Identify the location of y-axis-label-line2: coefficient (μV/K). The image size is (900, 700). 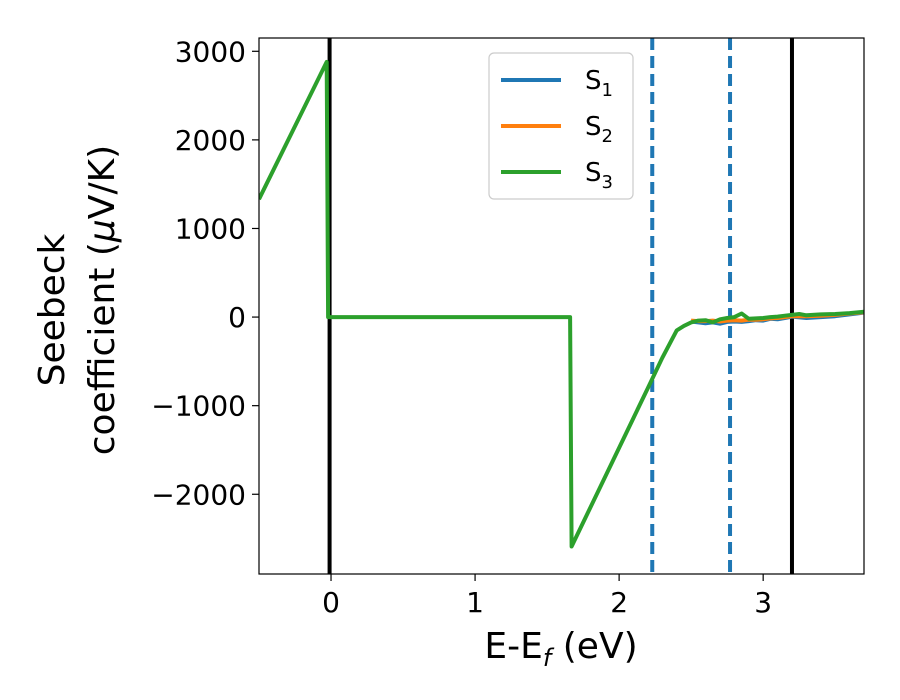
(102, 300).